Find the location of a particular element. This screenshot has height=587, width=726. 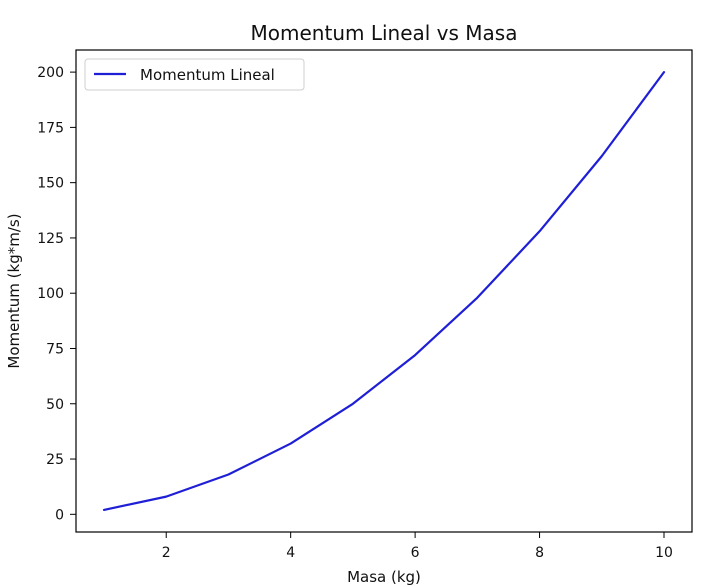

x-axis-label: Masa (kg) is located at coordinates (384, 577).